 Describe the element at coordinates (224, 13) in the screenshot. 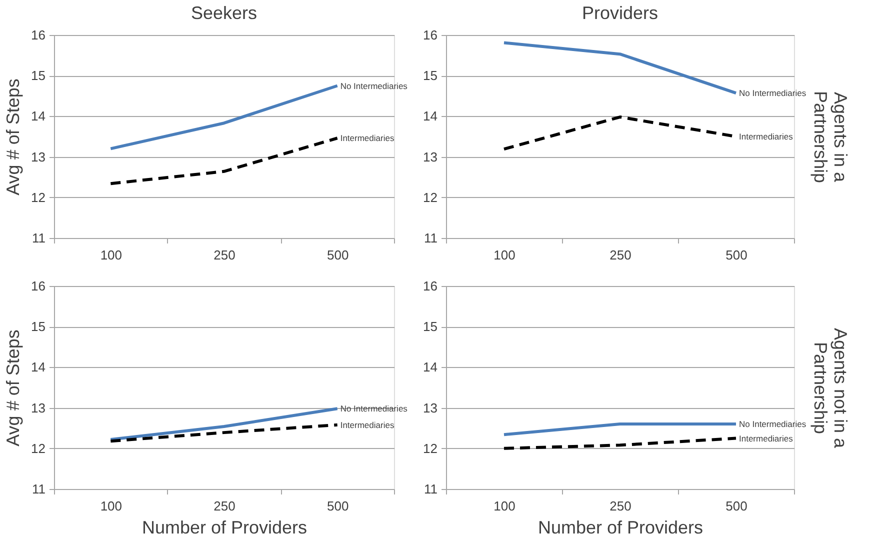

I see `chart-title: Seekers` at that location.